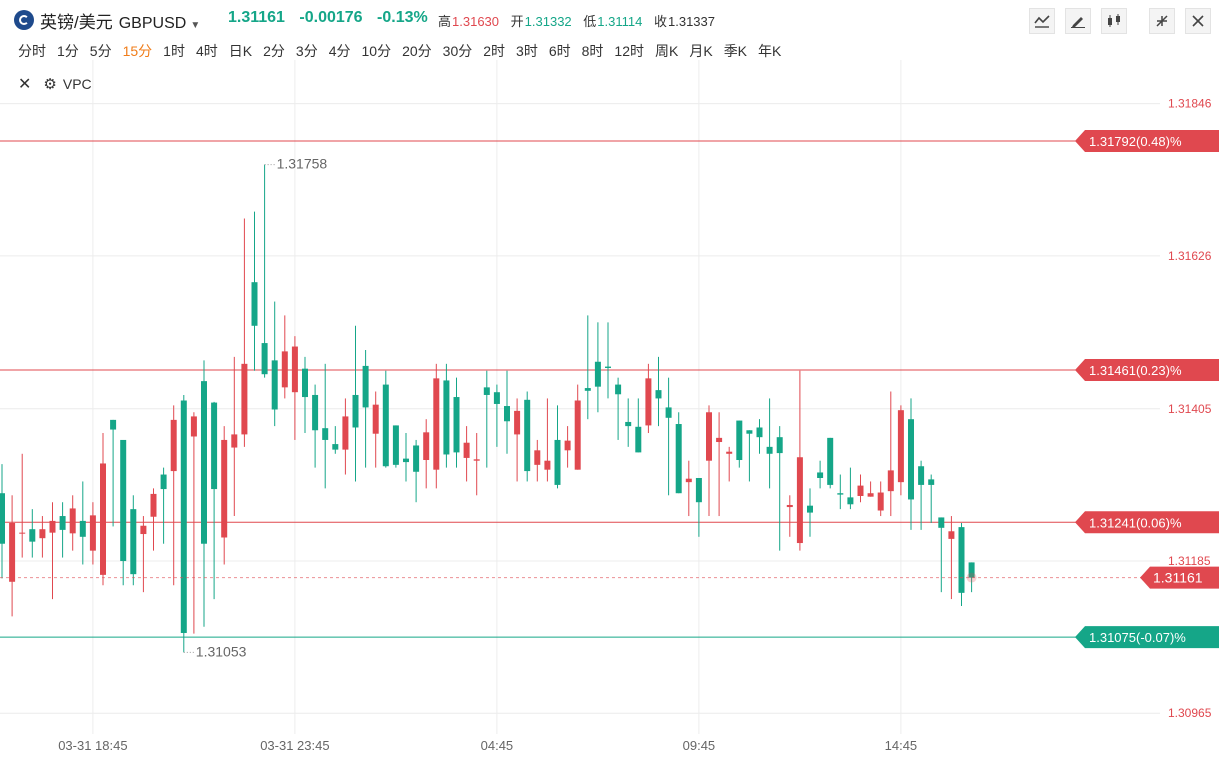 The width and height of the screenshot is (1219, 758). I want to click on high-label: 高, so click(445, 21).